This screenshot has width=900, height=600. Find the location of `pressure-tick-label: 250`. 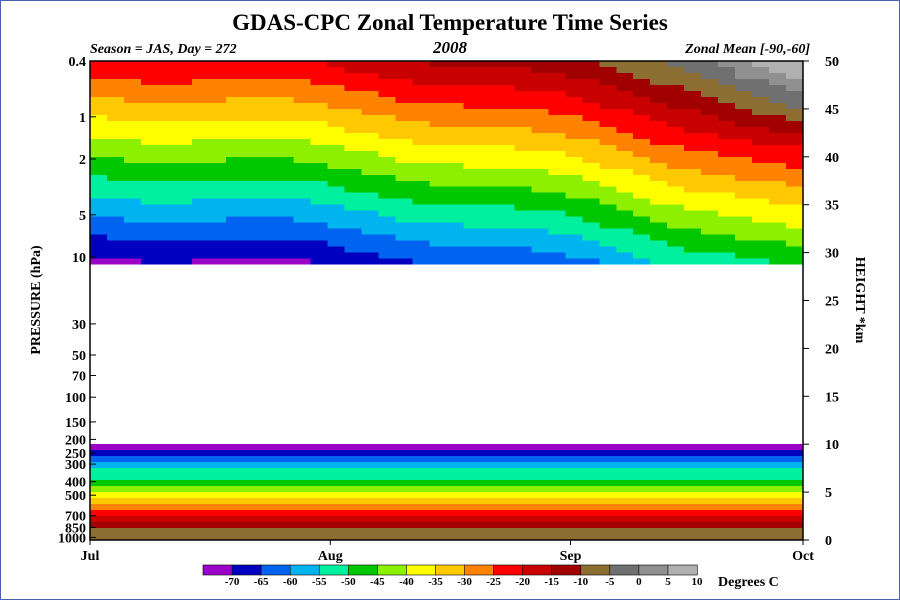

pressure-tick-label: 250 is located at coordinates (75, 454).